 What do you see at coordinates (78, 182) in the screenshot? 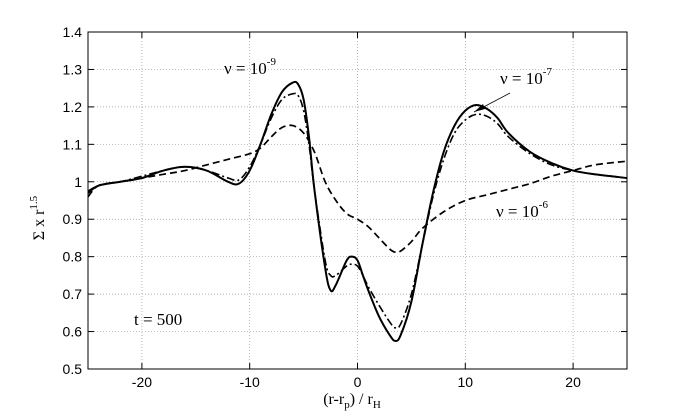
I see `y-tick-label: 1` at bounding box center [78, 182].